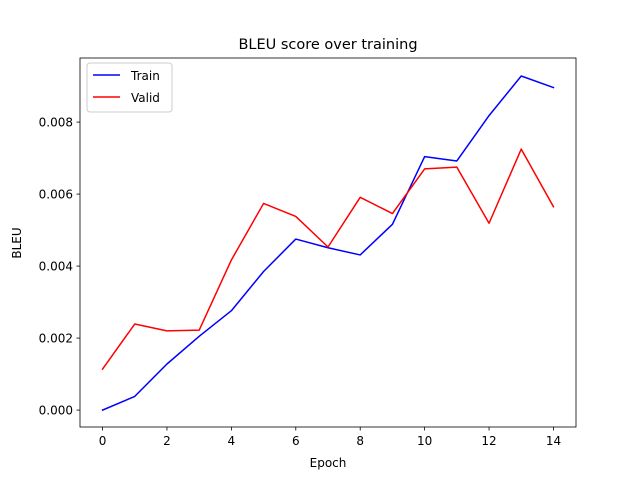  What do you see at coordinates (360, 441) in the screenshot?
I see `x-tick-label: 8` at bounding box center [360, 441].